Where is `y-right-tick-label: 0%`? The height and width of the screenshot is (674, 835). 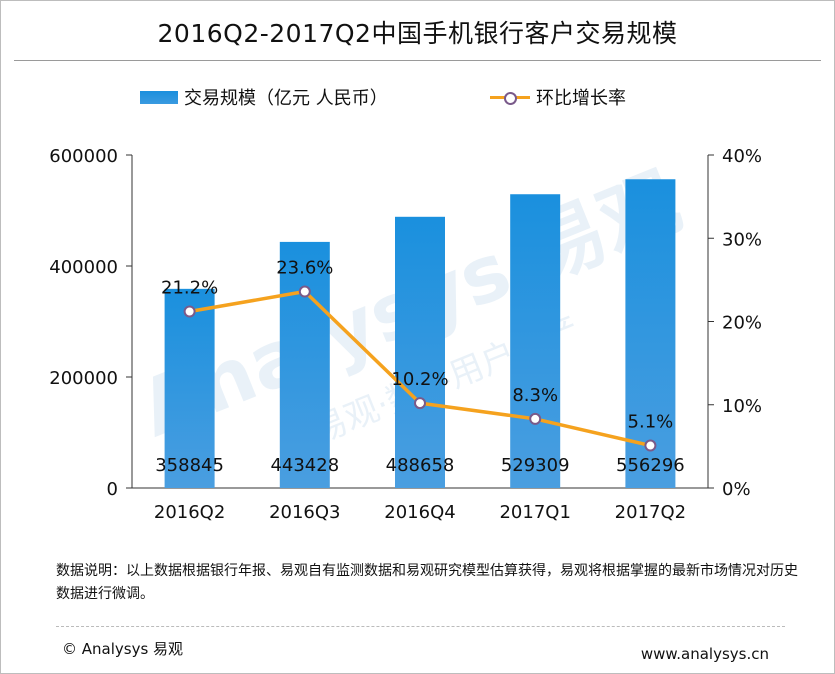 y-right-tick-label: 0% is located at coordinates (736, 489).